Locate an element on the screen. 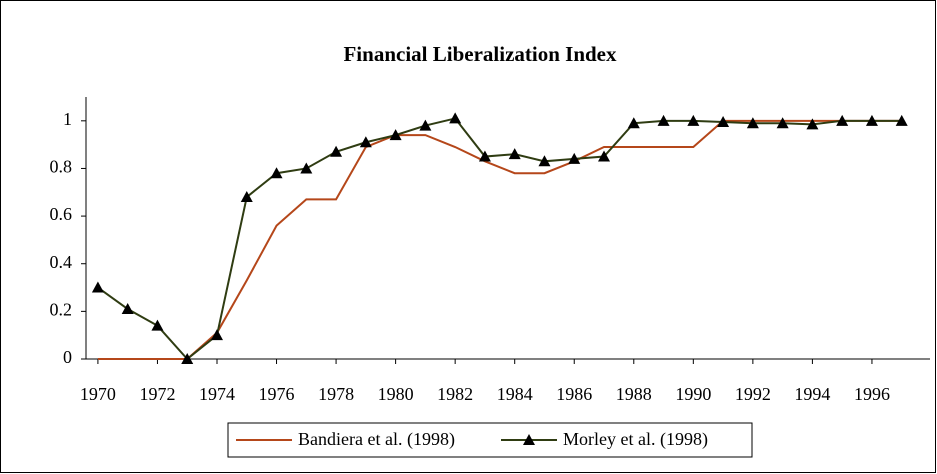 This screenshot has height=474, width=937. chart-title: Financial Liberalization Index is located at coordinates (480, 54).